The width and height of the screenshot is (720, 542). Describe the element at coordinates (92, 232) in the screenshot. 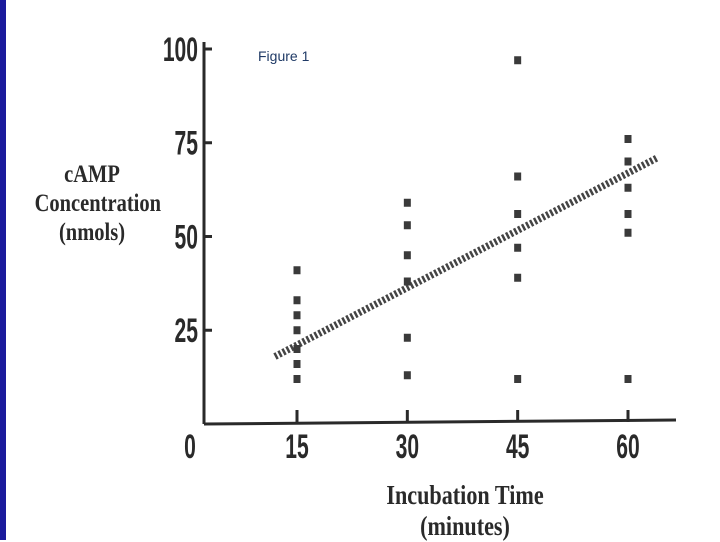

I see `y-axis-label-line: (nmols)` at that location.